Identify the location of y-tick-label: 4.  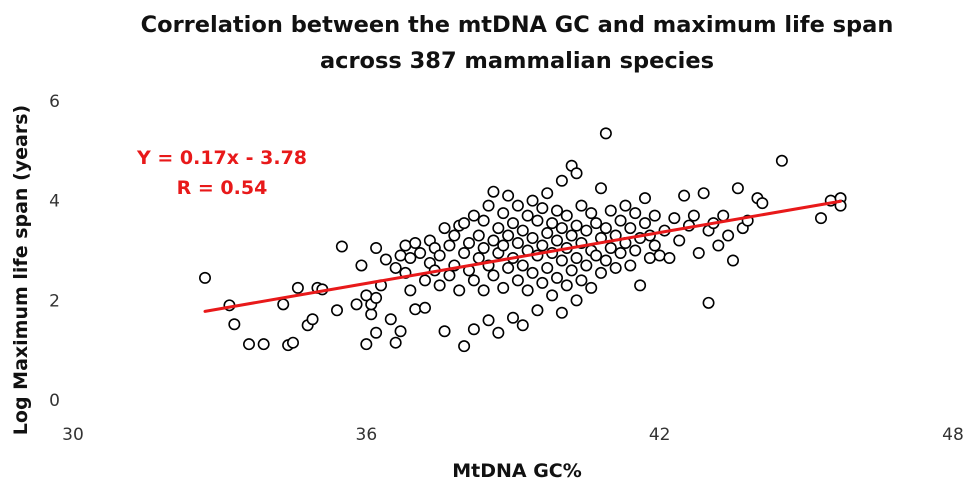
(54, 202).